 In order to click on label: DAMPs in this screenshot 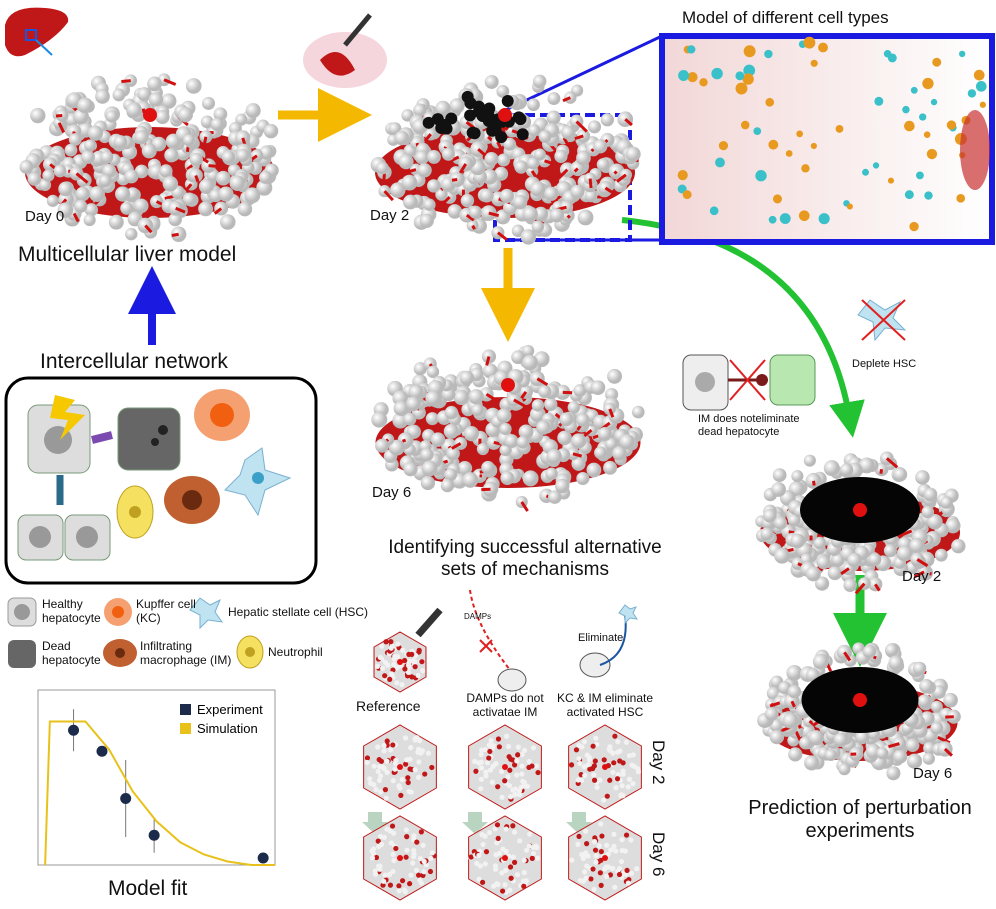, I will do `click(478, 616)`.